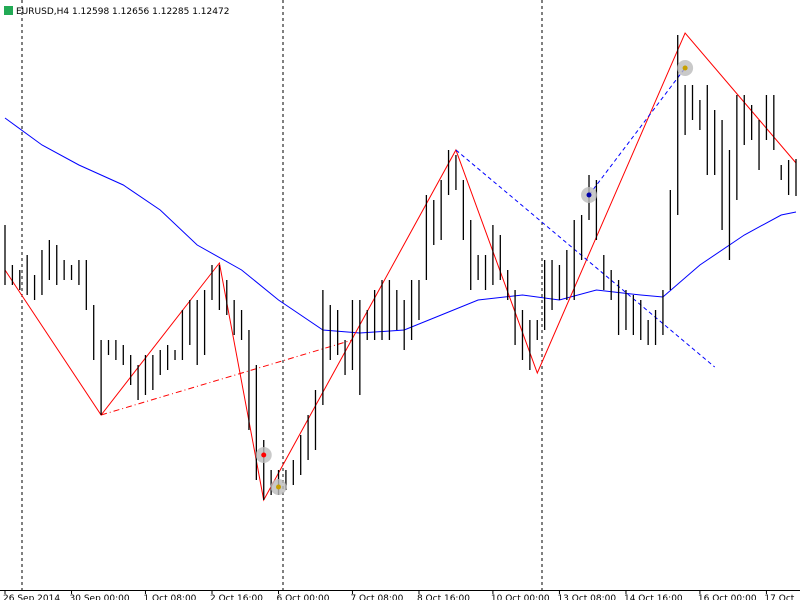 This screenshot has height=600, width=800. What do you see at coordinates (100, 597) in the screenshot?
I see `x-tick-label: 30 Sep 00:00` at bounding box center [100, 597].